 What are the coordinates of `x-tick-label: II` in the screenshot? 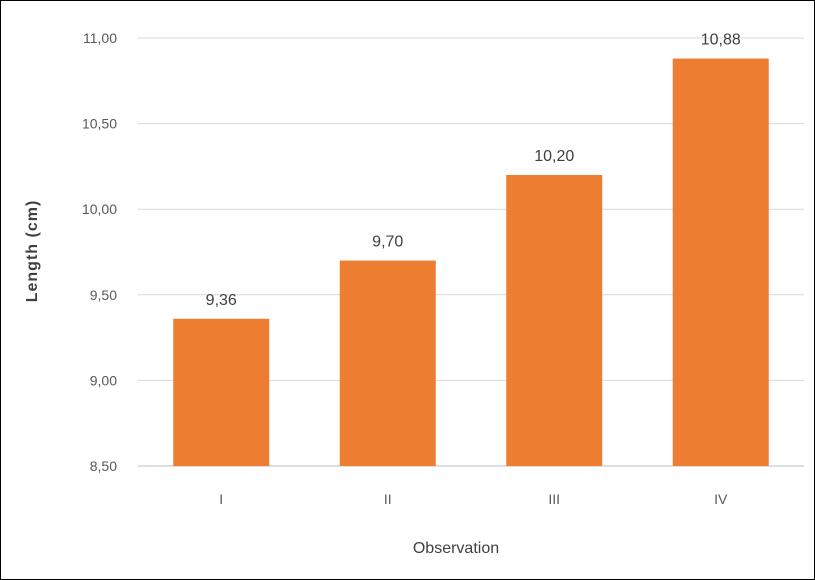 It's located at (388, 499).